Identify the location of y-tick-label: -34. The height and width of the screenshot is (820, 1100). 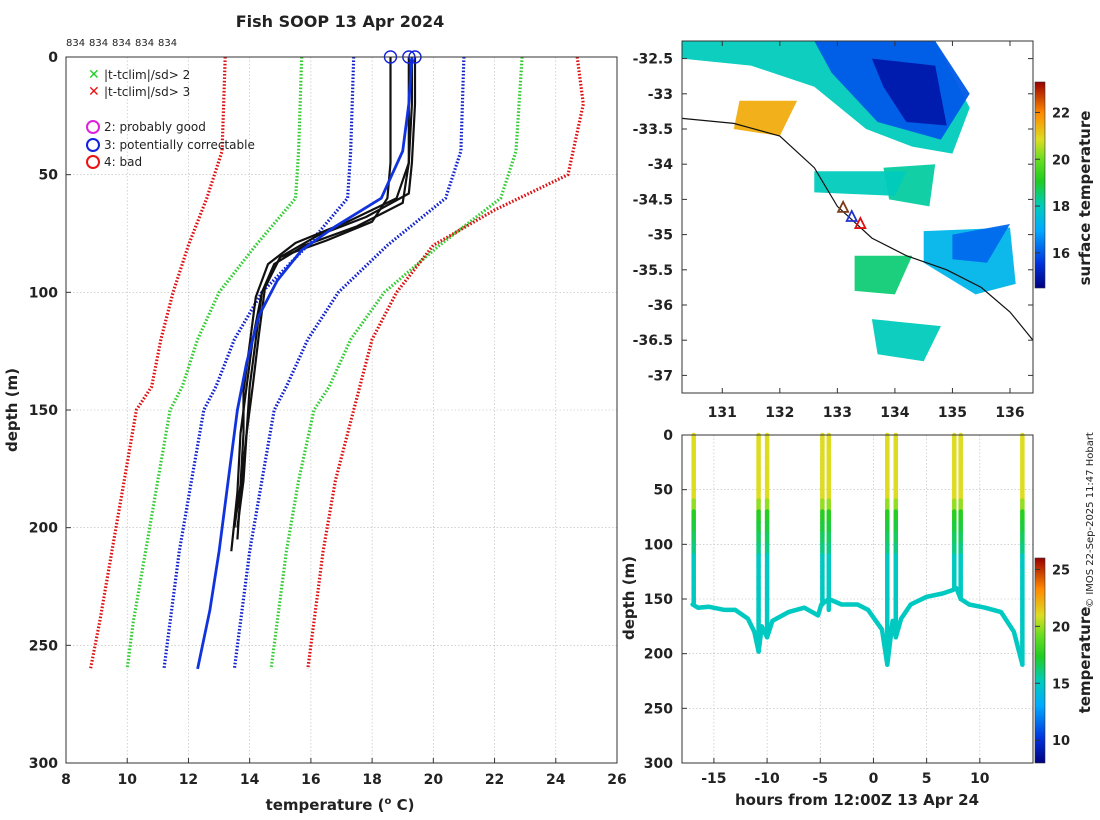
(661, 165).